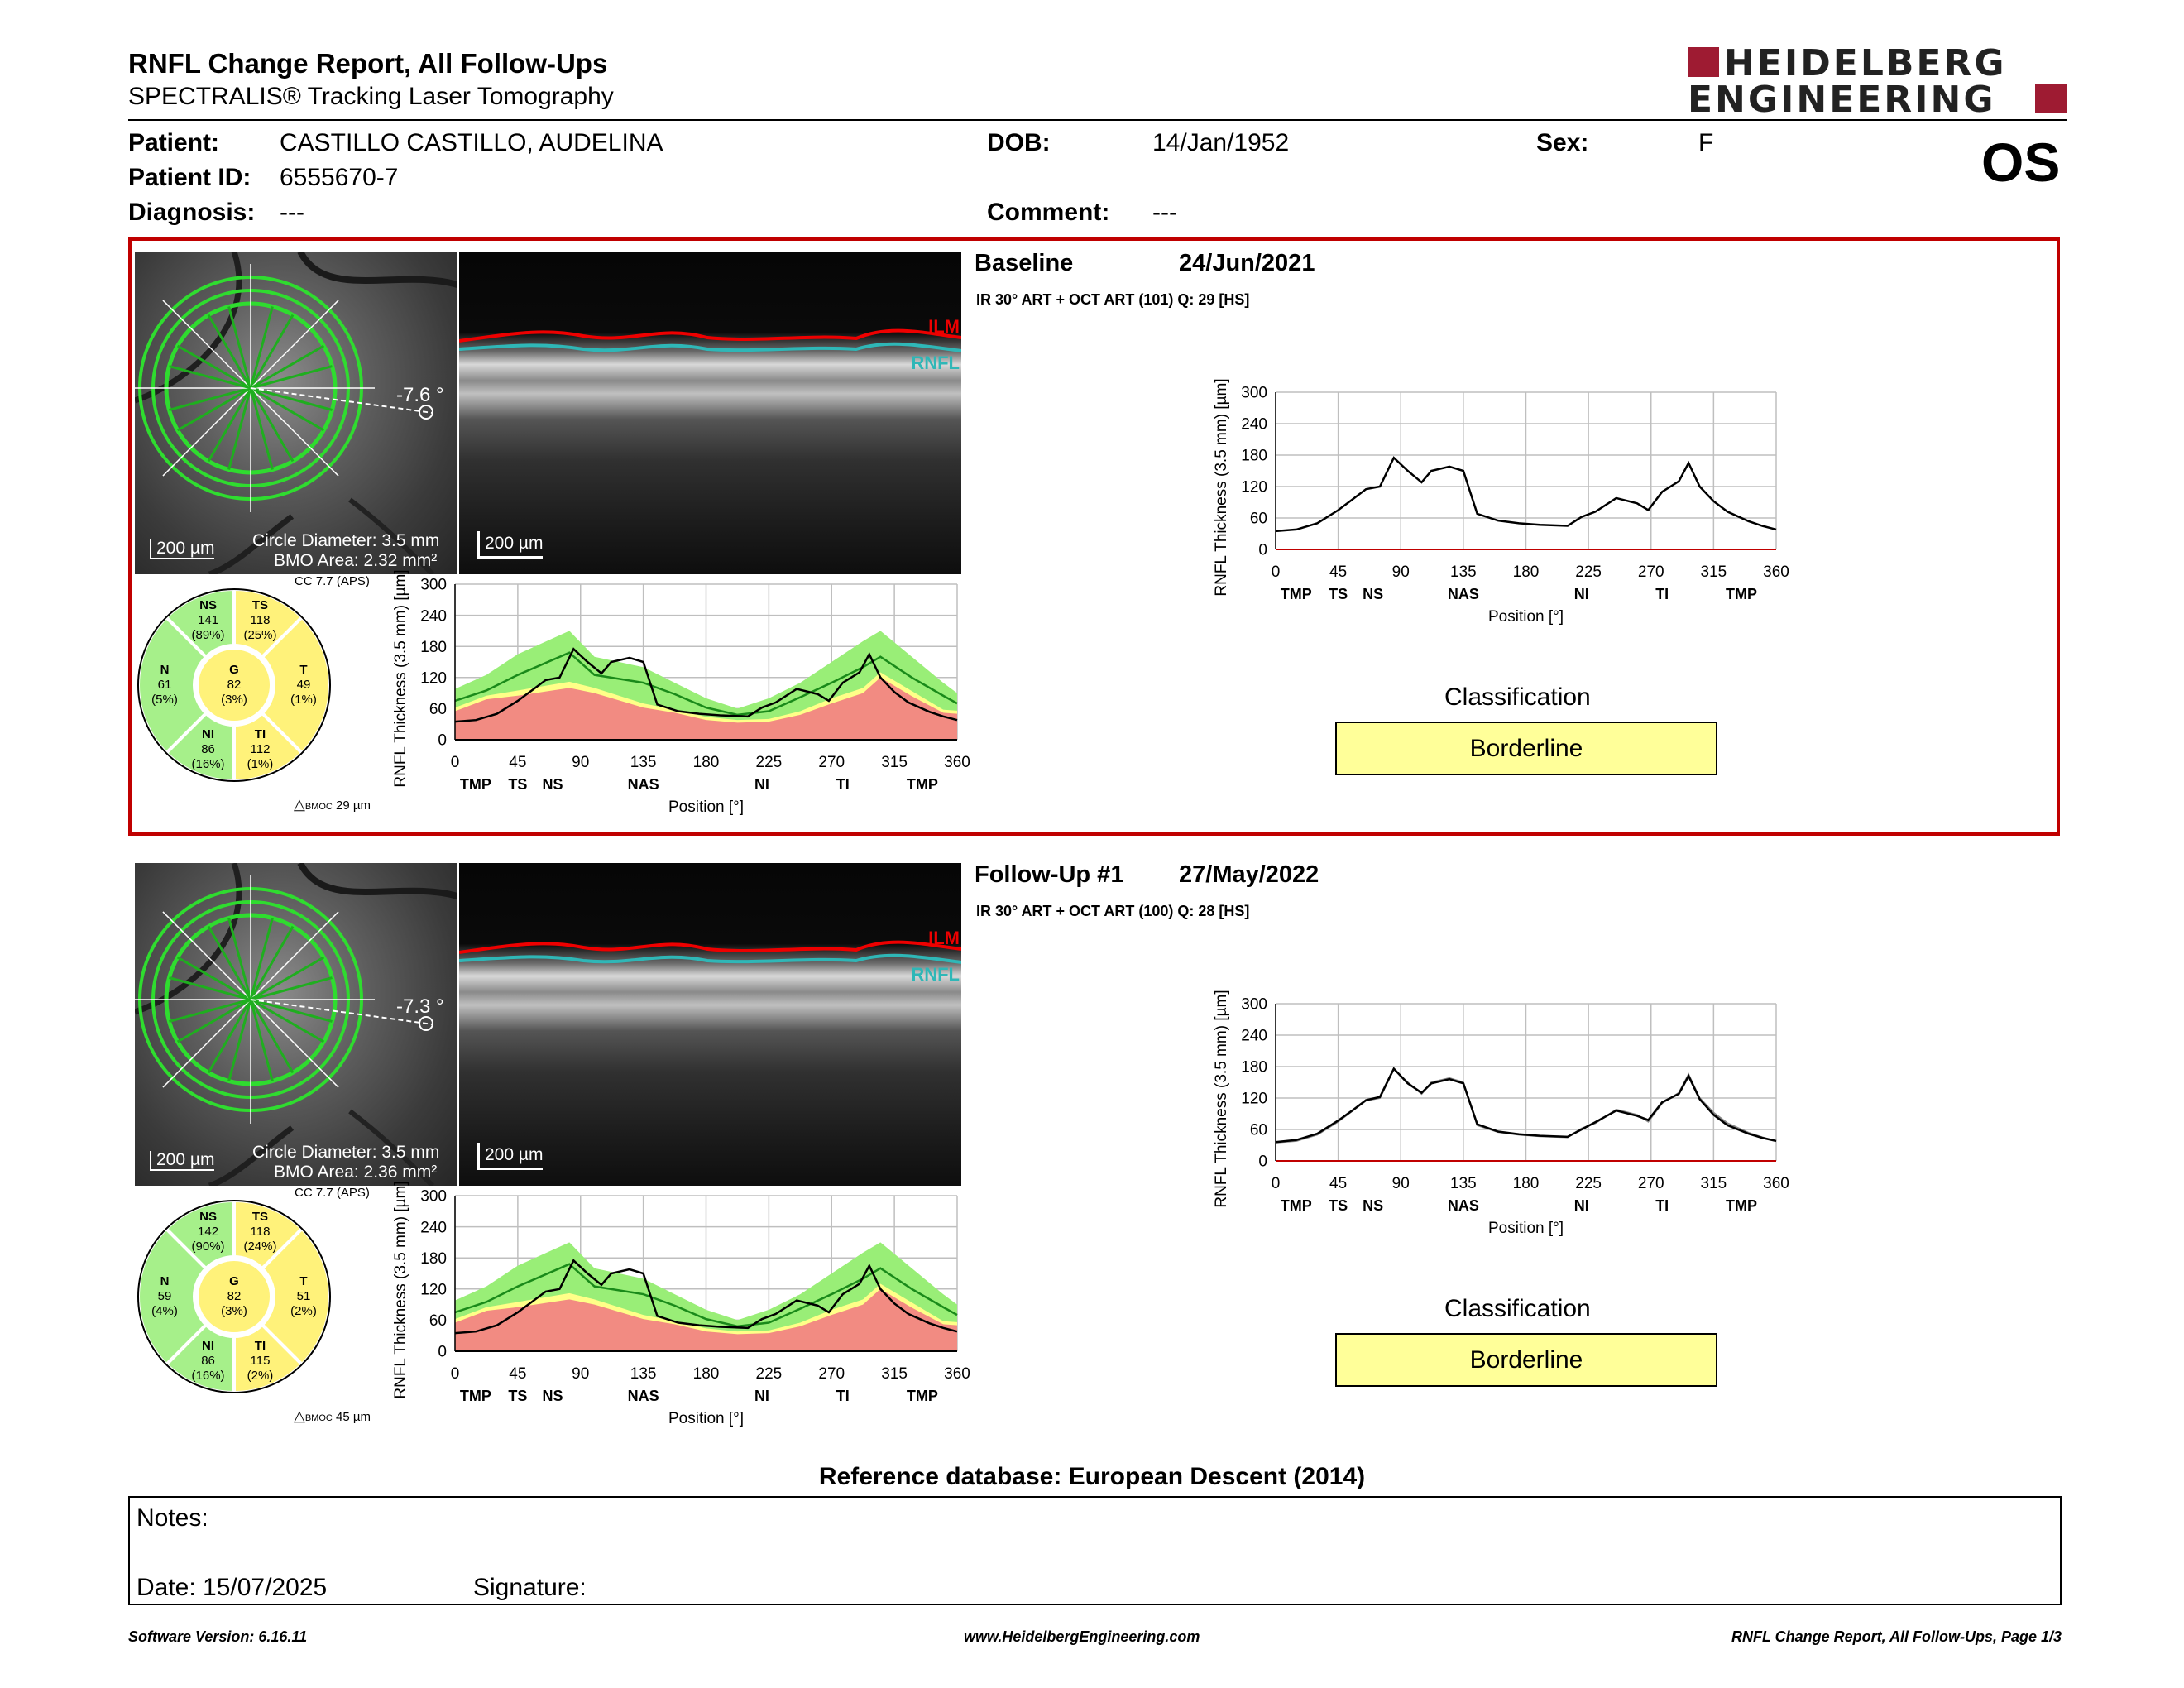  I want to click on sex-label: Sex:, so click(1562, 142).